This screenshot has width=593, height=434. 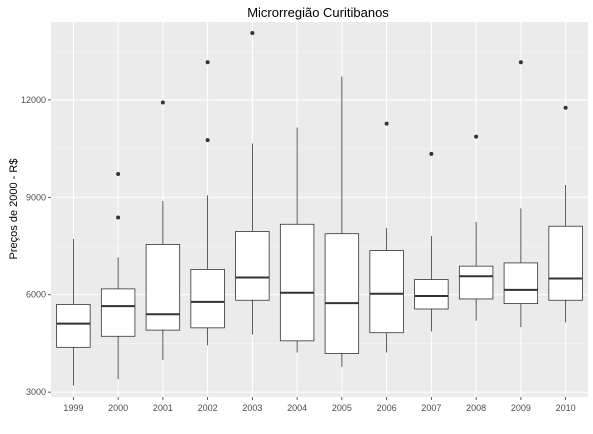 What do you see at coordinates (342, 408) in the screenshot?
I see `x-tick-label: 2005` at bounding box center [342, 408].